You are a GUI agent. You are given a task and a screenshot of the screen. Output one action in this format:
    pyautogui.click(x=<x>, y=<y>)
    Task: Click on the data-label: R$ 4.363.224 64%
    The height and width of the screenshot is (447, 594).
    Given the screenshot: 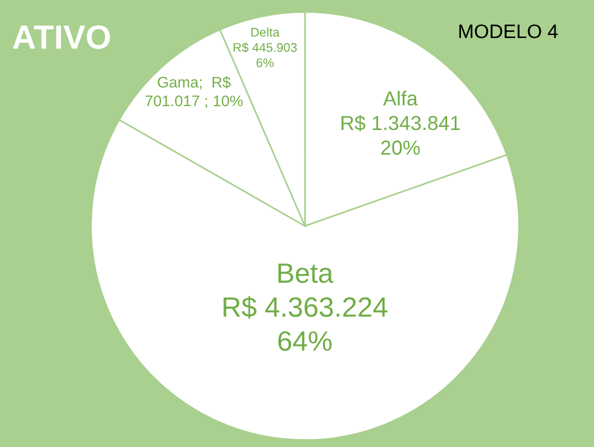 What is the action you would take?
    pyautogui.click(x=306, y=323)
    